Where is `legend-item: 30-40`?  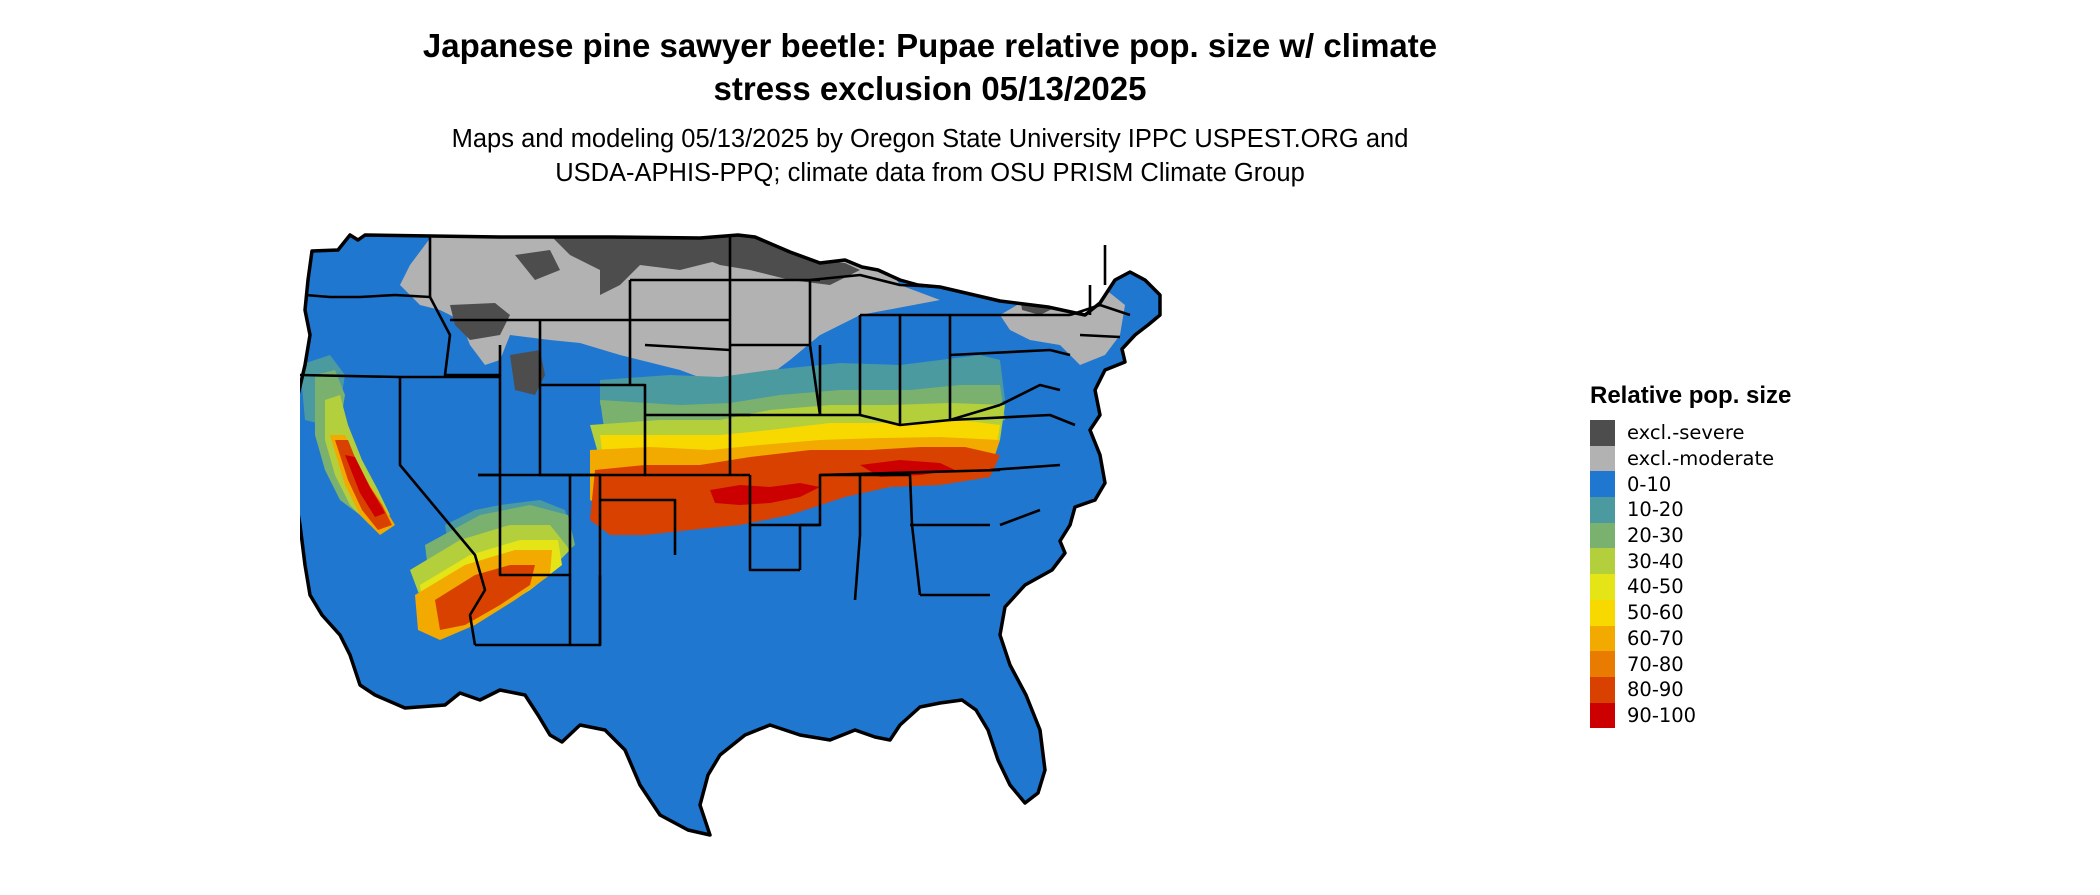 legend-item: 30-40 is located at coordinates (1690, 561).